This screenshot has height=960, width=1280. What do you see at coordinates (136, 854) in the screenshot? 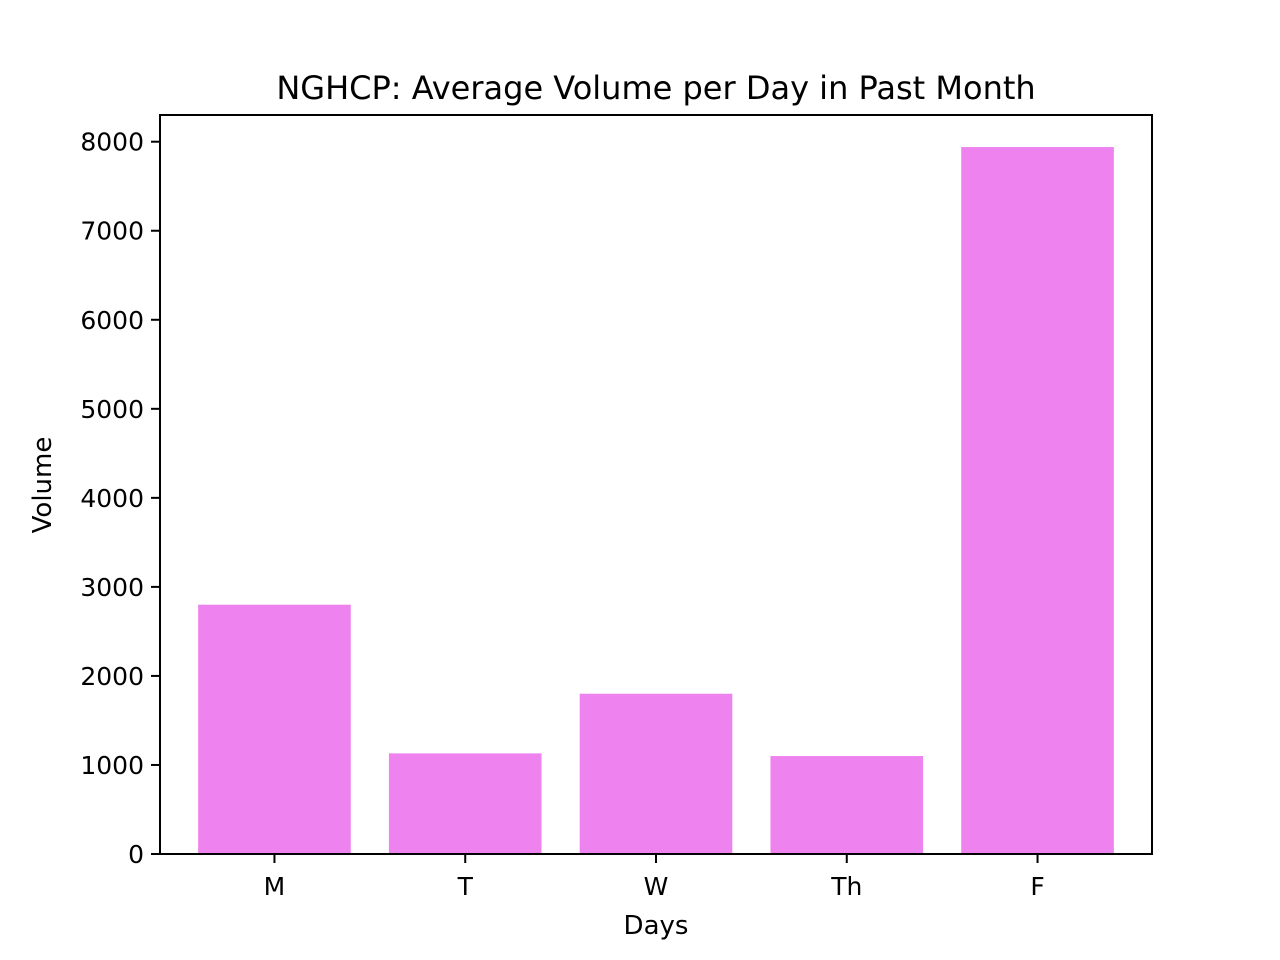
I see `y-tick-label: 0` at bounding box center [136, 854].